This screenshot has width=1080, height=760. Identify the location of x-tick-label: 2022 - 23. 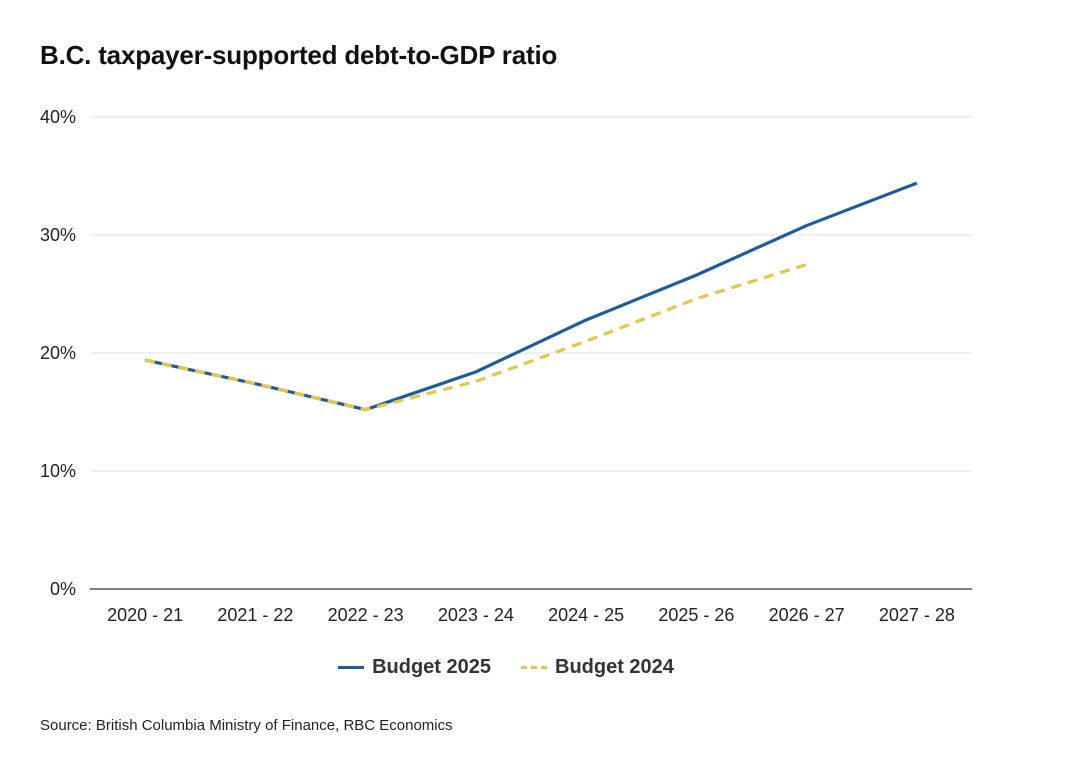
(366, 615).